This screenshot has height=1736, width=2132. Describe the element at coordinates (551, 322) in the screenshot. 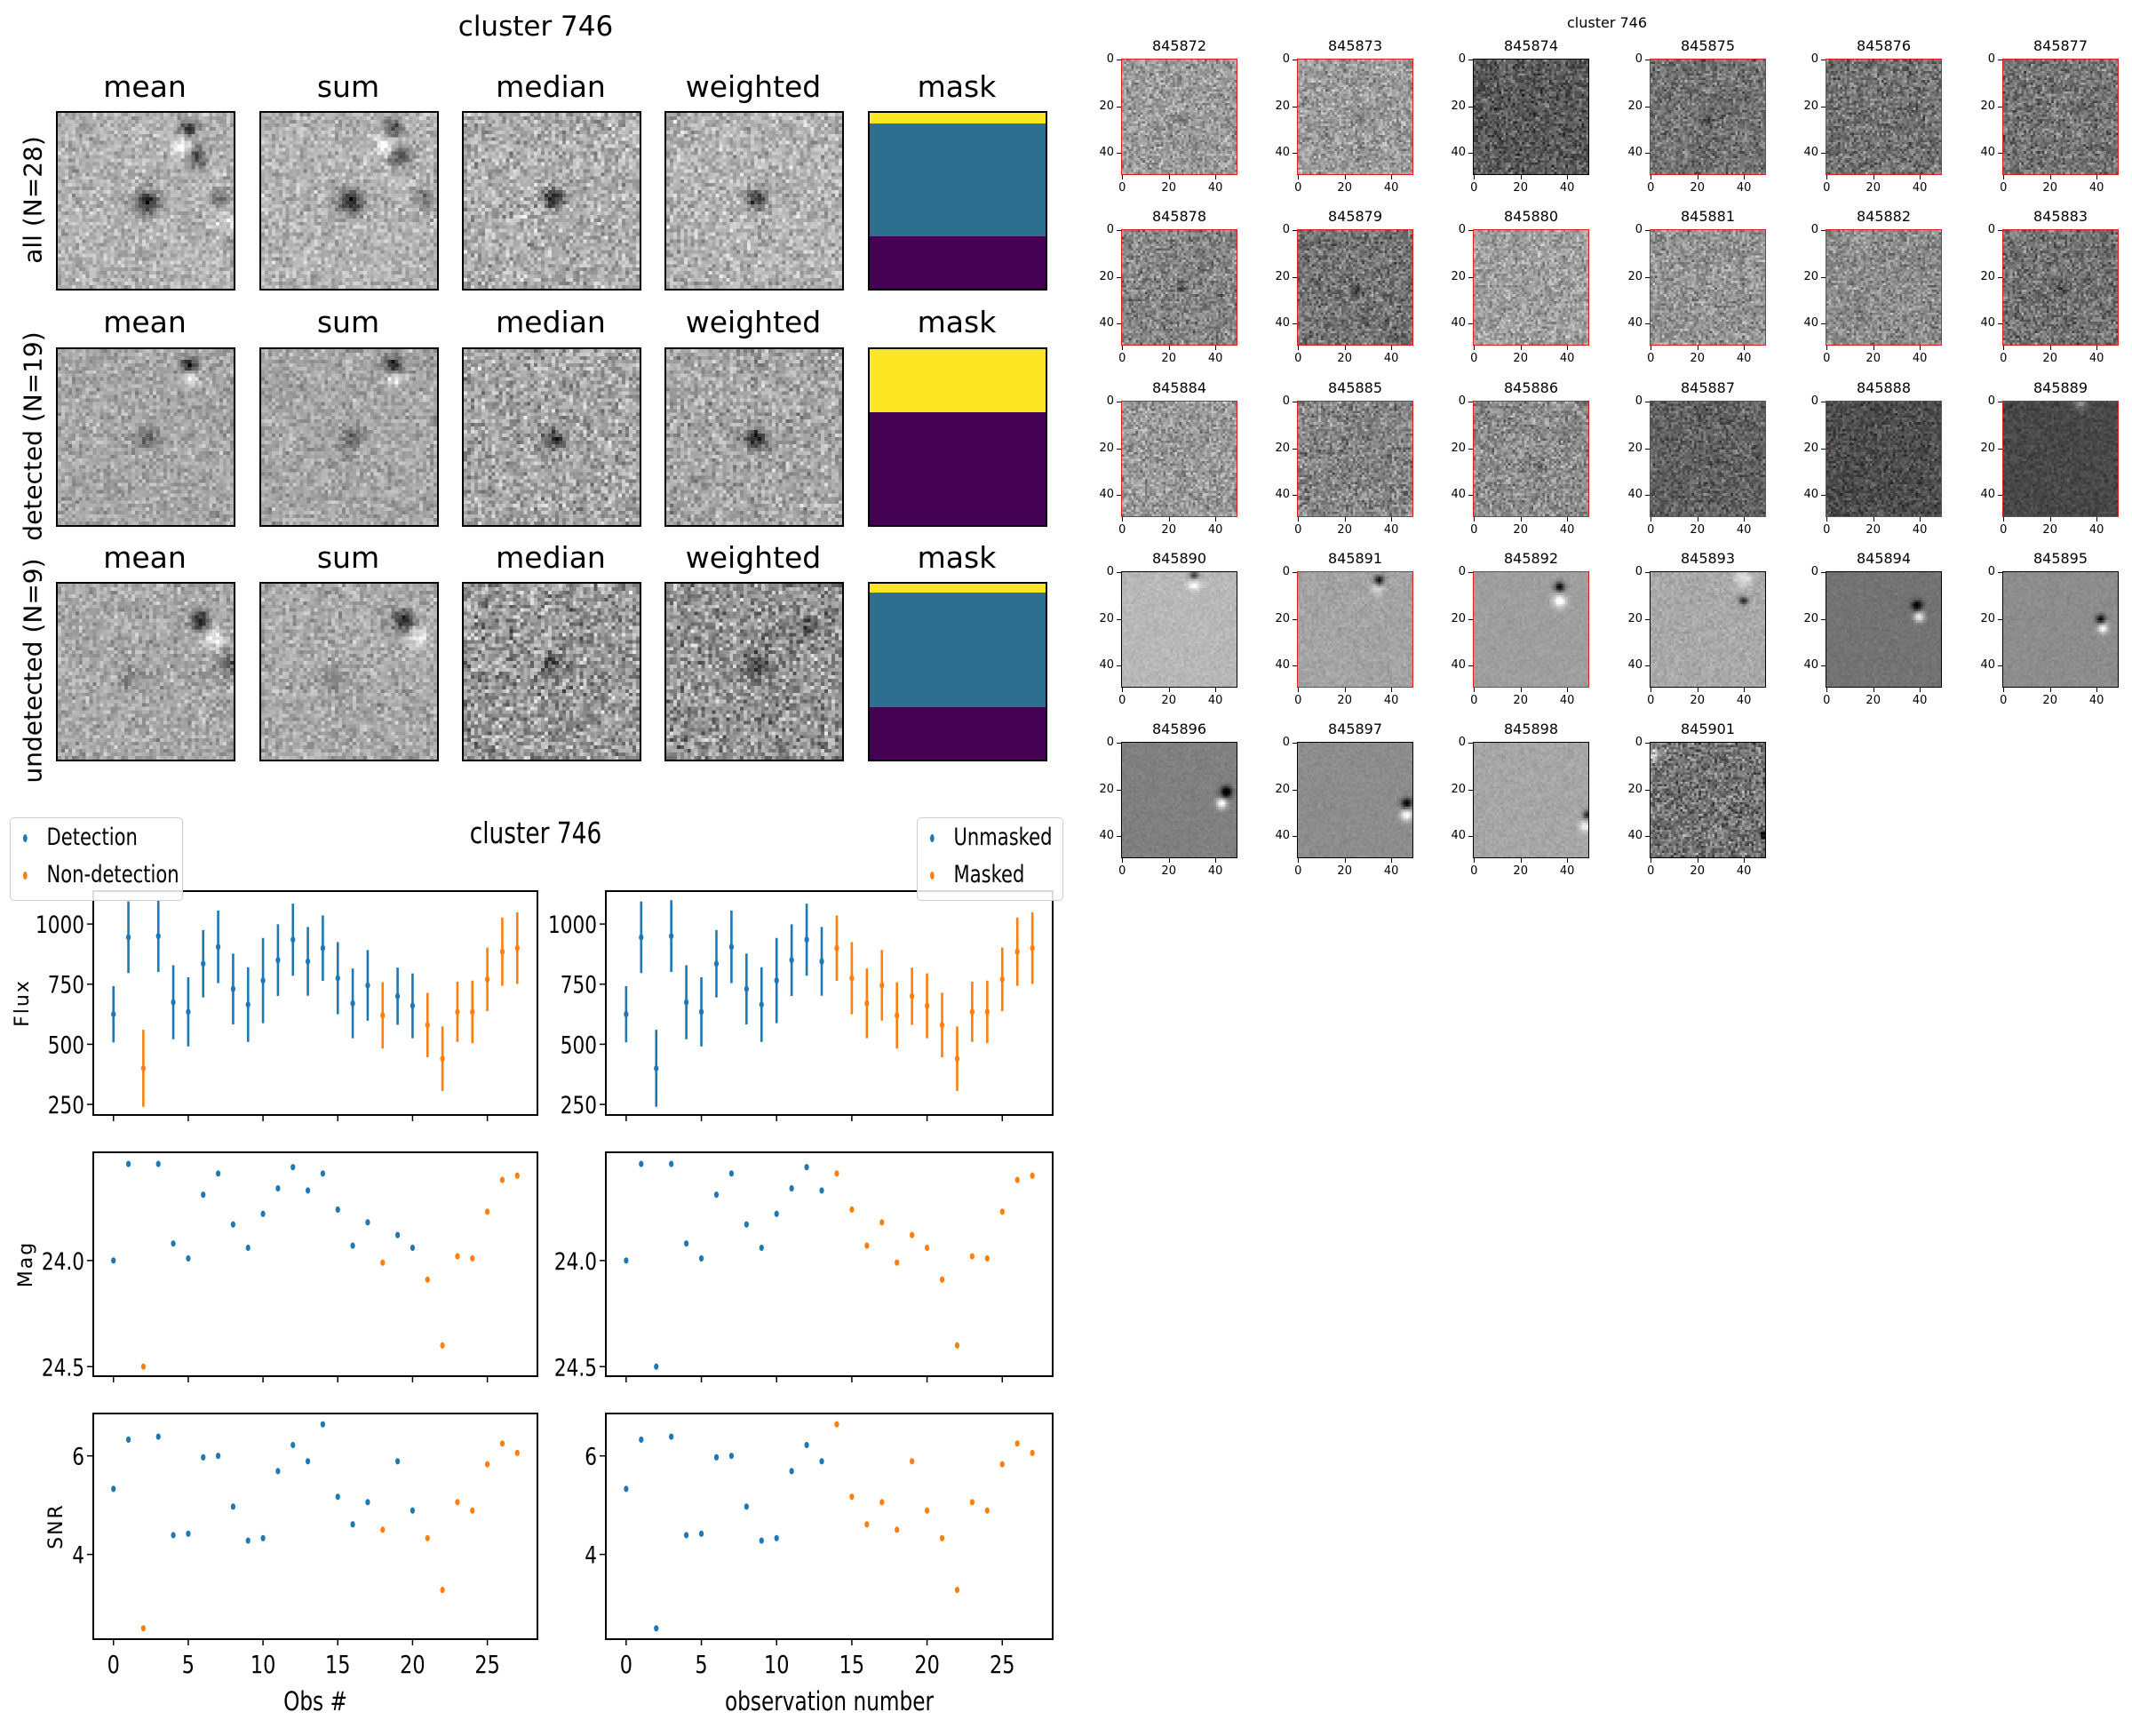

I see `column-title: median` at that location.